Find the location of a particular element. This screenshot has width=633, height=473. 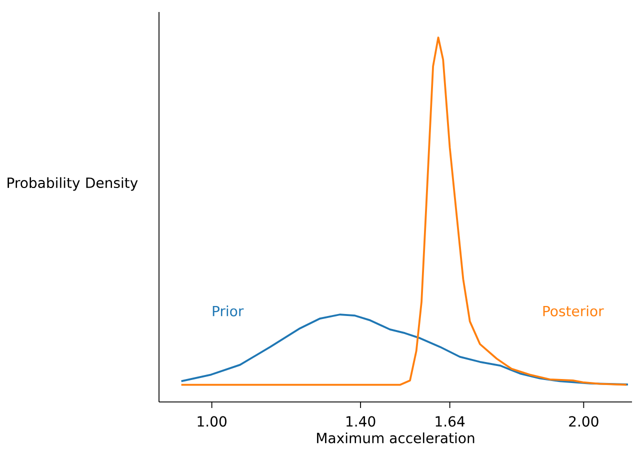

x-axis-title: Maximum acceleration is located at coordinates (395, 438).